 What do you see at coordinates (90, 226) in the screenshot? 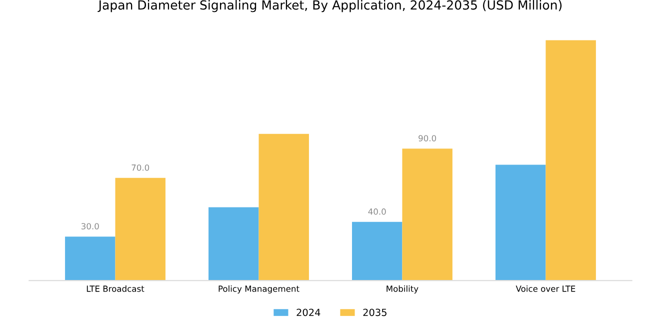
I see `data-label: 30.0` at bounding box center [90, 226].